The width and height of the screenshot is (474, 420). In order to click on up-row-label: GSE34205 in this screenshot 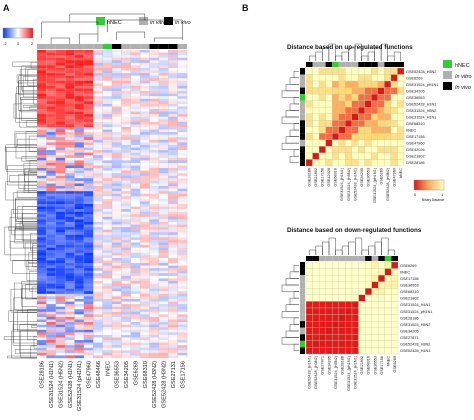, I will do `click(415, 91)`.